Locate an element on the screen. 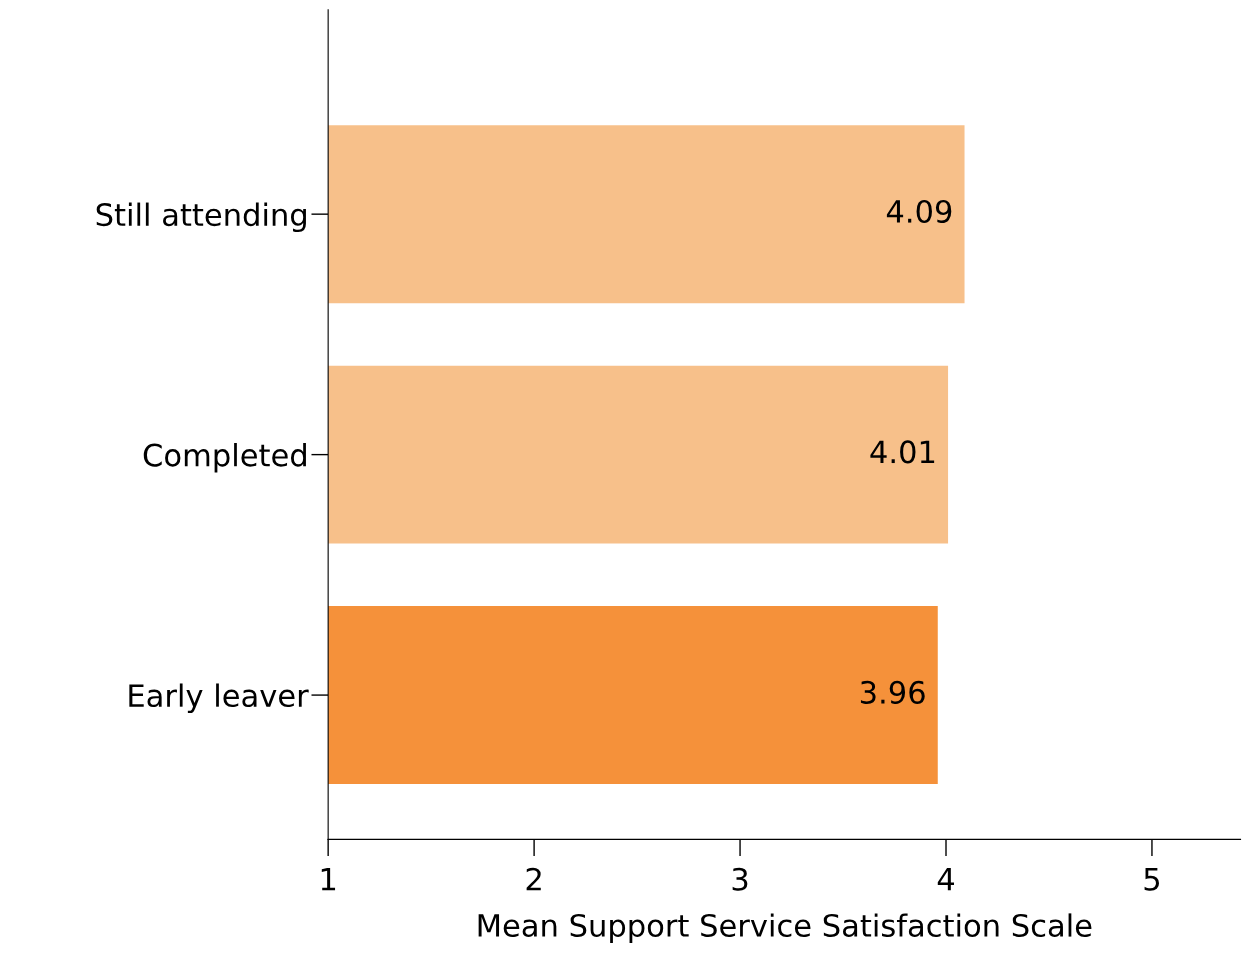 Image resolution: width=1243 pixels, height=976 pixels. y-tick-label: Early leaver is located at coordinates (219, 698).